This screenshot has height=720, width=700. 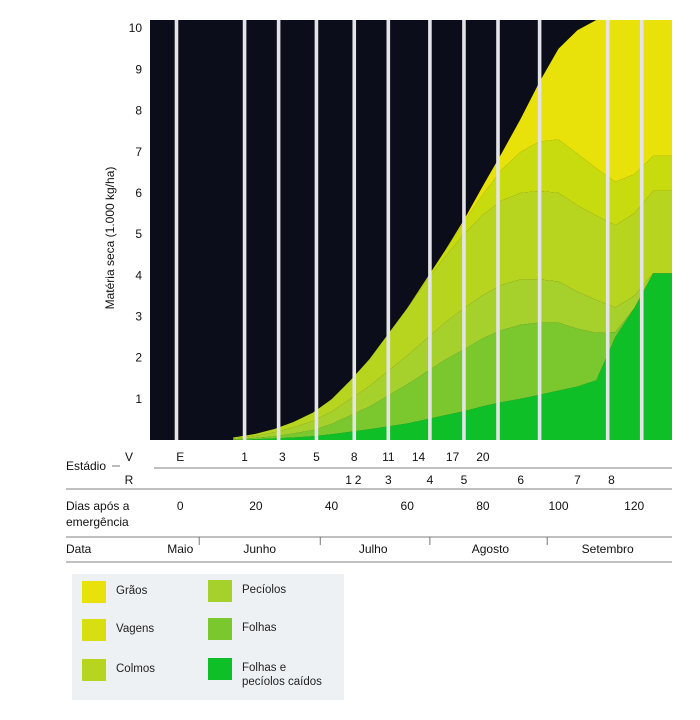 I want to click on v-stage-2: 3, so click(x=282, y=457).